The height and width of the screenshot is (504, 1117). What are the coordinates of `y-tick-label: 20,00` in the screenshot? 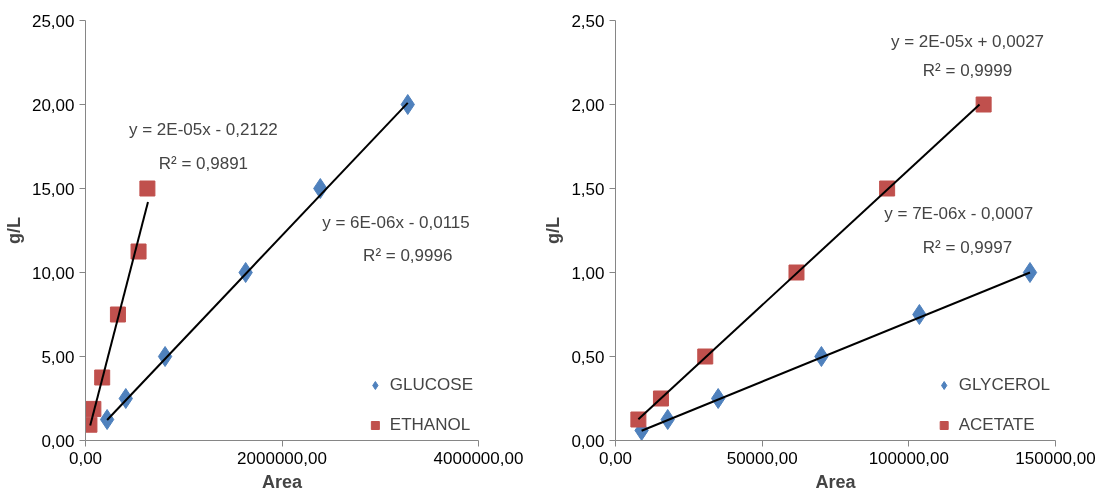 It's located at (53, 105).